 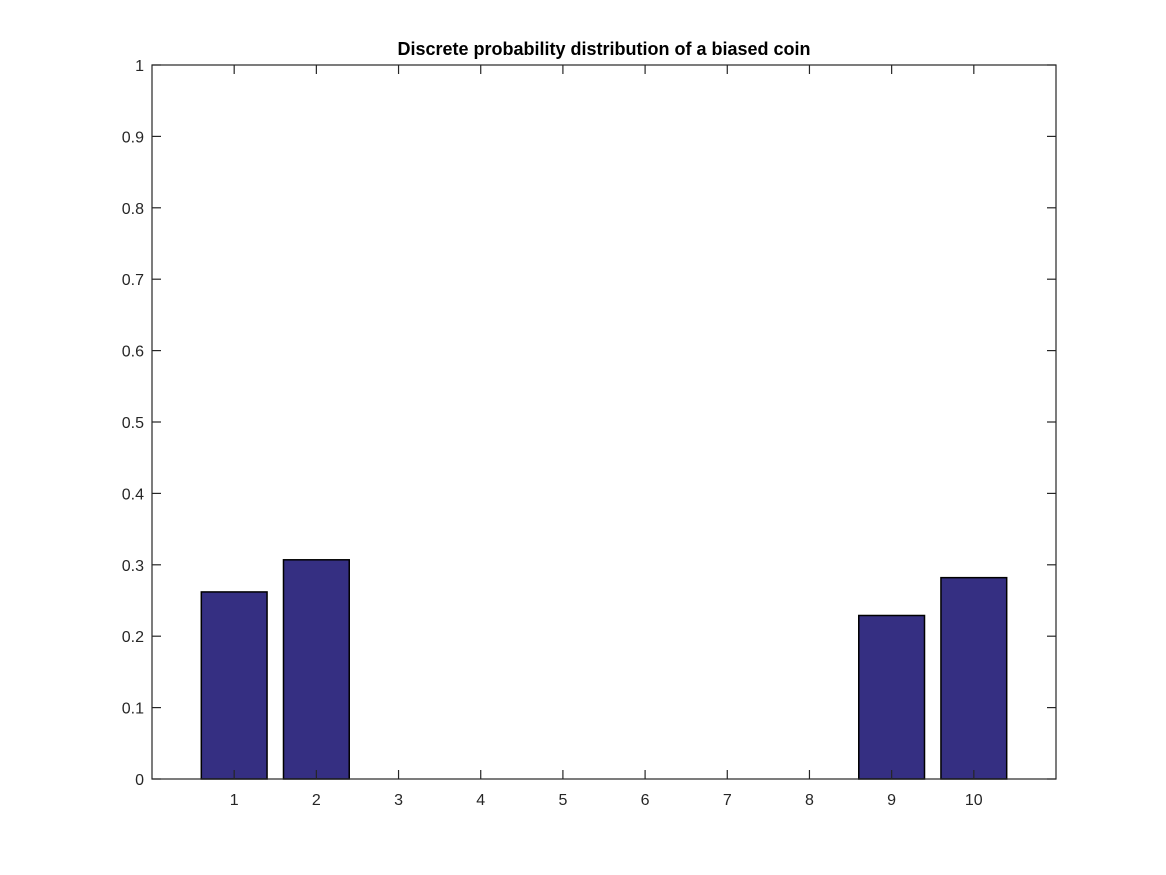 What do you see at coordinates (234, 800) in the screenshot?
I see `x-tick-label: 1` at bounding box center [234, 800].